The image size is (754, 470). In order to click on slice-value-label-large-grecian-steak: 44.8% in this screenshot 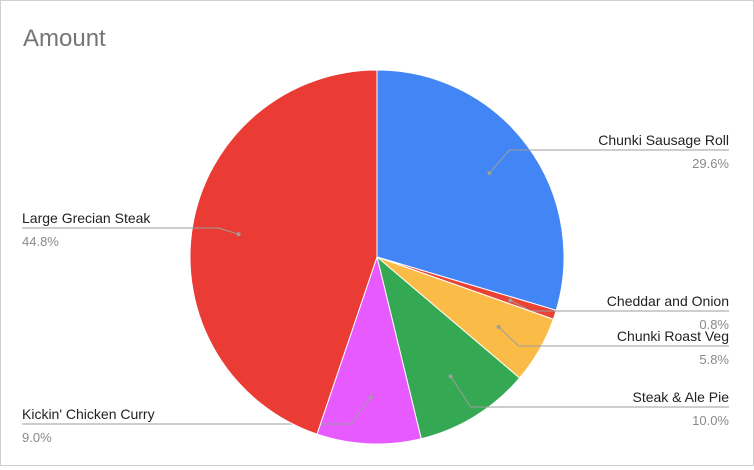, I will do `click(40, 241)`.